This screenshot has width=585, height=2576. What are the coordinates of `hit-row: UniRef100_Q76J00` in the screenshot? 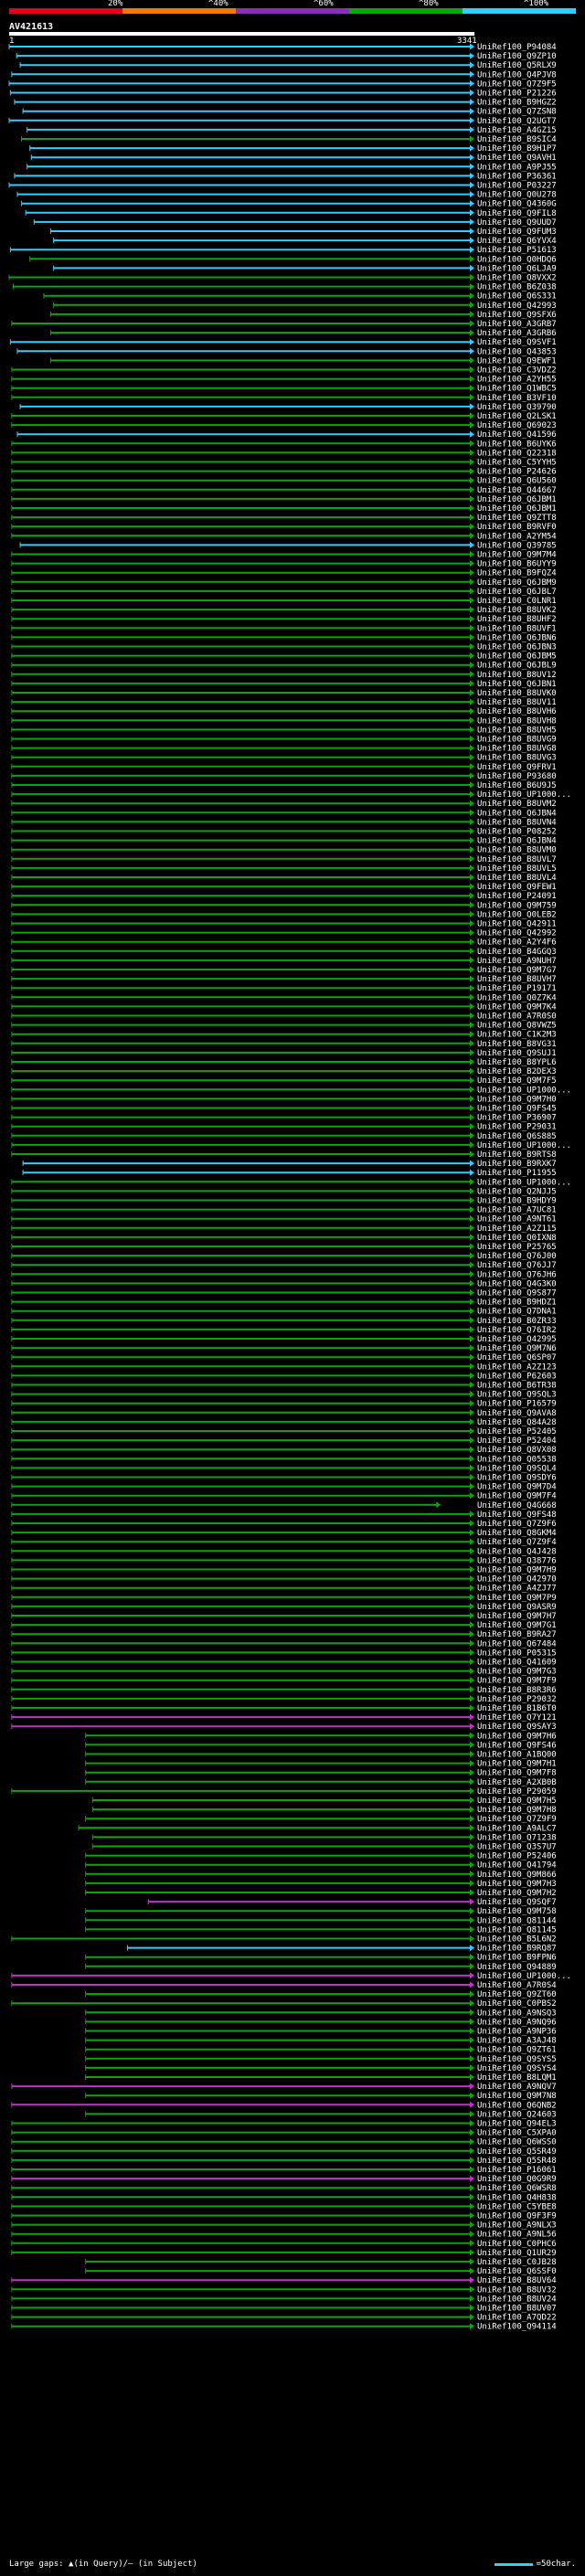 It's located at (284, 1256).